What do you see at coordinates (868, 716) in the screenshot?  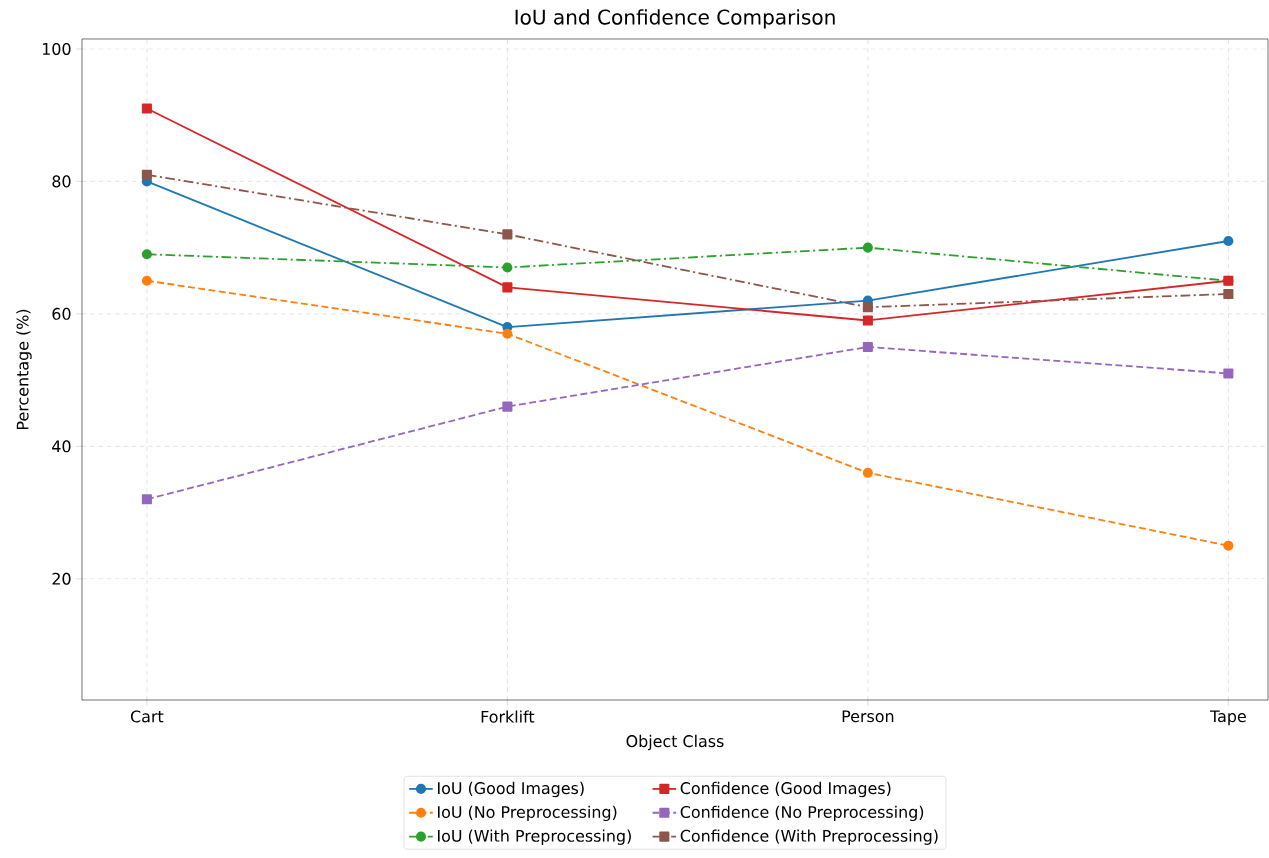 I see `x-tick-label: Person` at bounding box center [868, 716].